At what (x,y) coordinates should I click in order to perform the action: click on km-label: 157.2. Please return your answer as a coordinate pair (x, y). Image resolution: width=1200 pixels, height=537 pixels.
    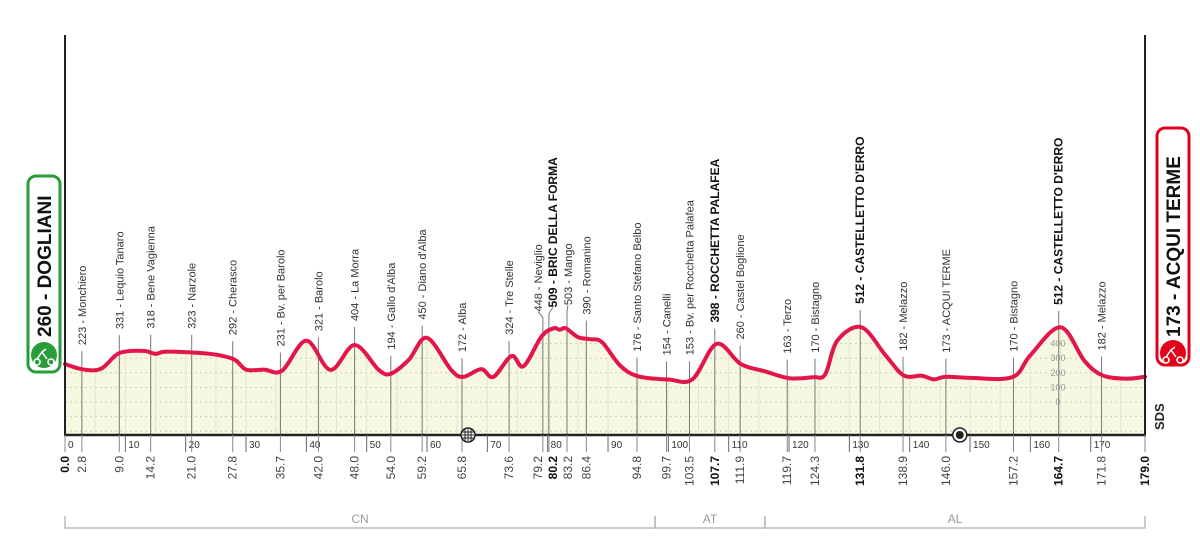
    Looking at the image, I should click on (1013, 471).